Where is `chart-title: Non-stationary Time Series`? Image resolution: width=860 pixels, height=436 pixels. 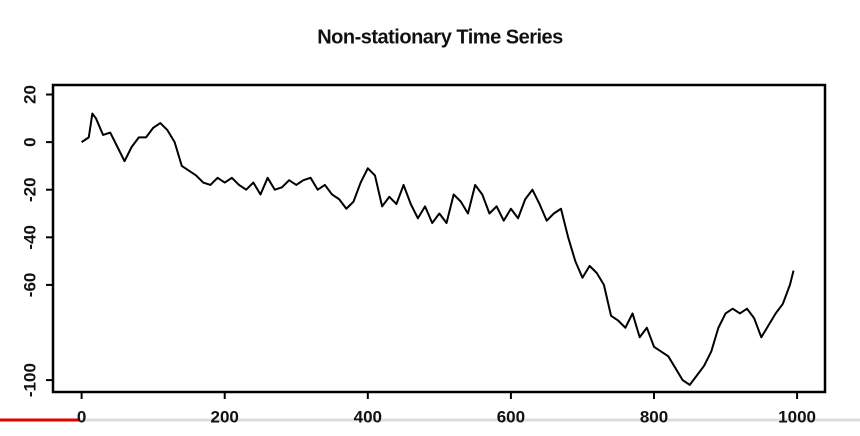
chart-title: Non-stationary Time Series is located at coordinates (440, 37).